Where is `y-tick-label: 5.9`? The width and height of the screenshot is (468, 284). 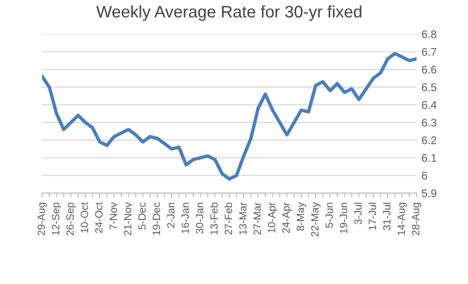
y-tick-label: 5.9 is located at coordinates (429, 193).